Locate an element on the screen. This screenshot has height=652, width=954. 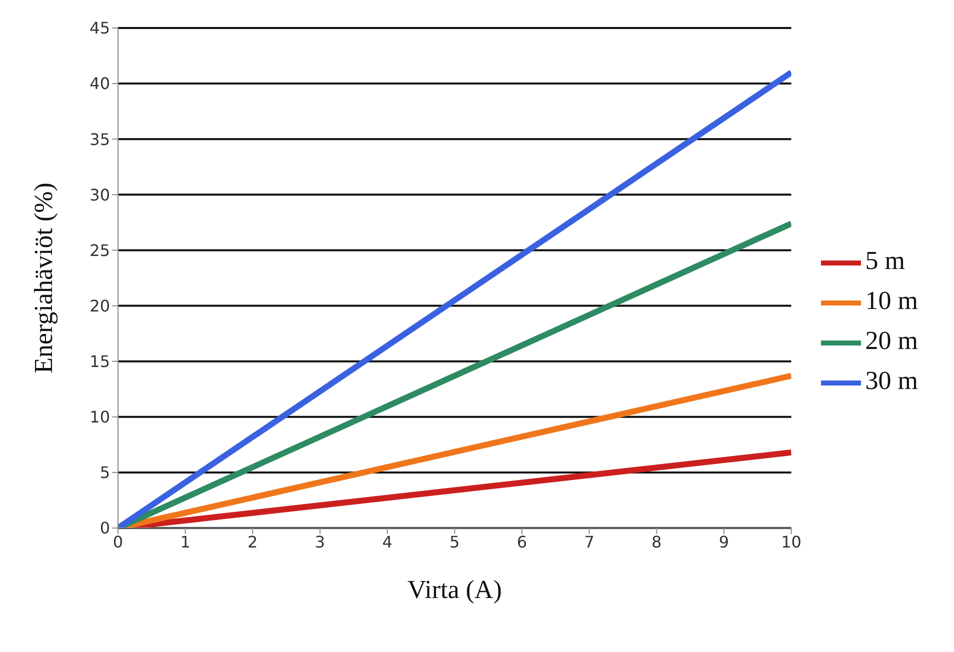
y-tick-label: 15 is located at coordinates (100, 362).